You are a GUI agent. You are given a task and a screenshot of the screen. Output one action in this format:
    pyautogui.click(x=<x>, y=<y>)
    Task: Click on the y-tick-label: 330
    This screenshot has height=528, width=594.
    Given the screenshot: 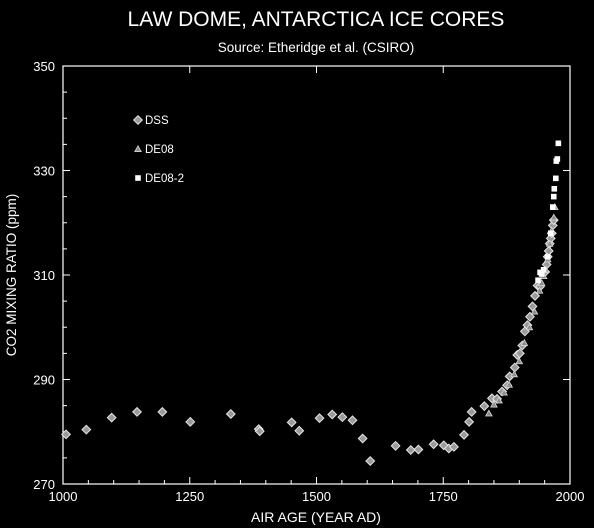 What is the action you would take?
    pyautogui.click(x=44, y=171)
    